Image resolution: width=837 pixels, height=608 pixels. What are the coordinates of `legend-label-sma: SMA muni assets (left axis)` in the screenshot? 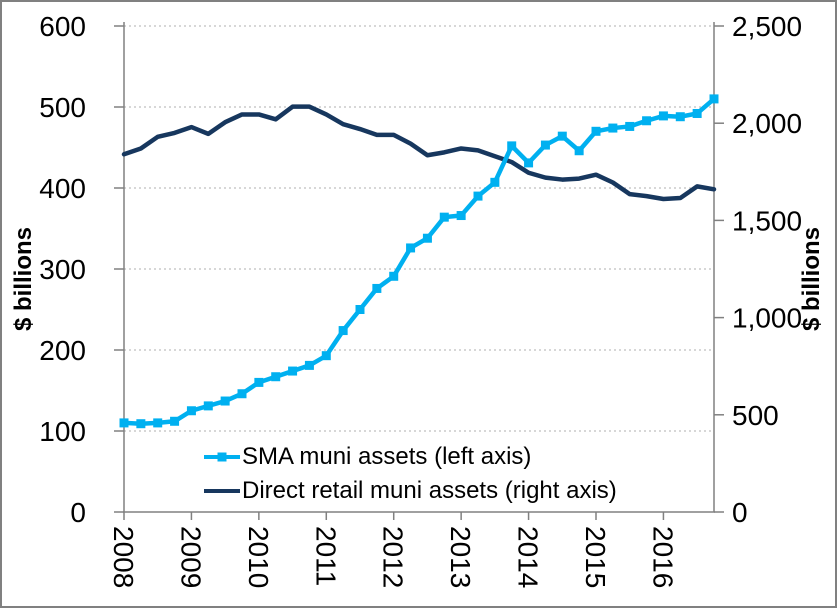 It's located at (387, 456).